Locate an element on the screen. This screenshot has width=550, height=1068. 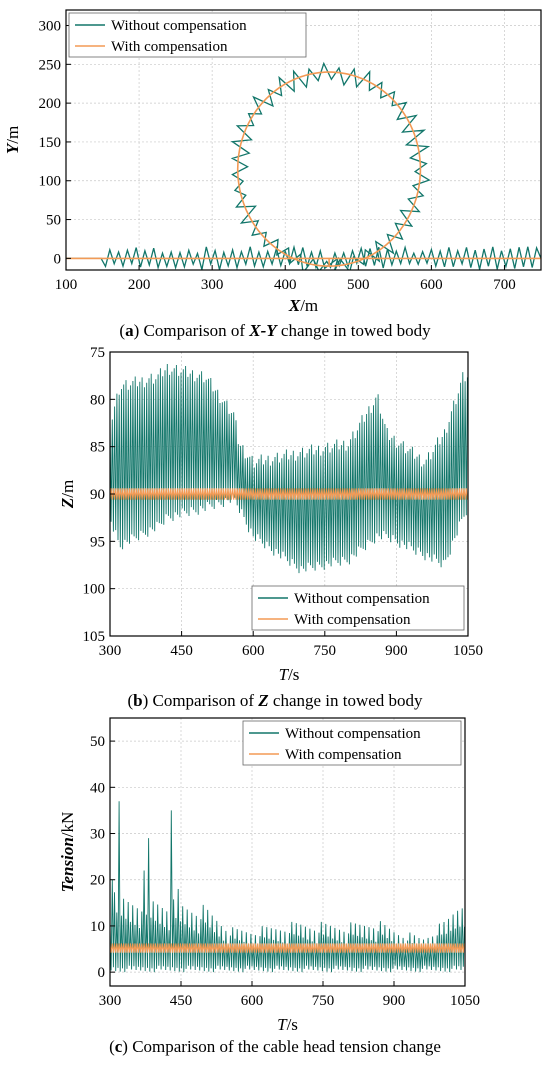
caption-var: X-Y is located at coordinates (263, 330).